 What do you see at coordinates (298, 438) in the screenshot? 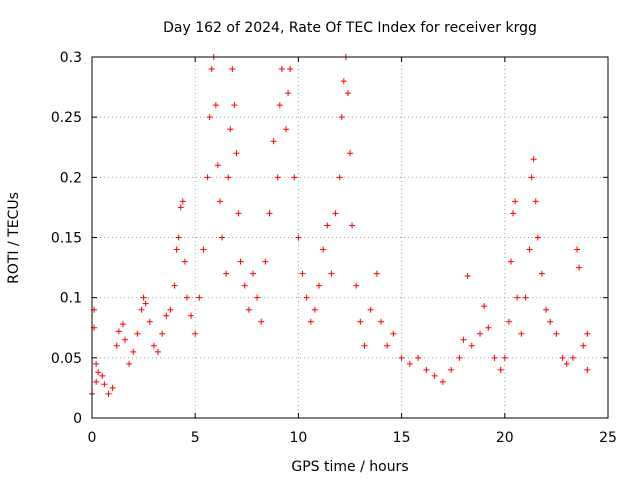
I see `x-tick-label: 10` at bounding box center [298, 438].